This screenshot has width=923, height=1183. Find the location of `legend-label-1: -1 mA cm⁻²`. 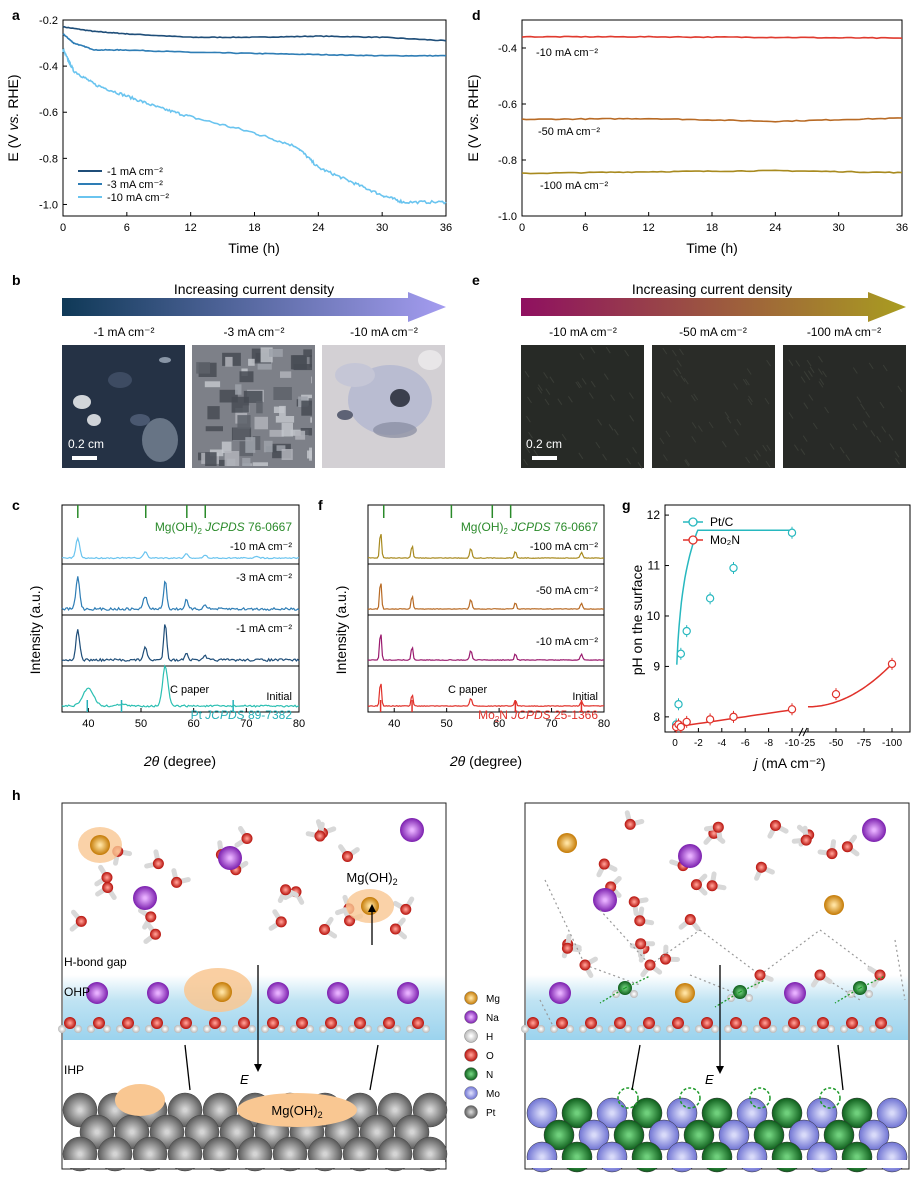

legend-label-1: -1 mA cm⁻² is located at coordinates (135, 172).